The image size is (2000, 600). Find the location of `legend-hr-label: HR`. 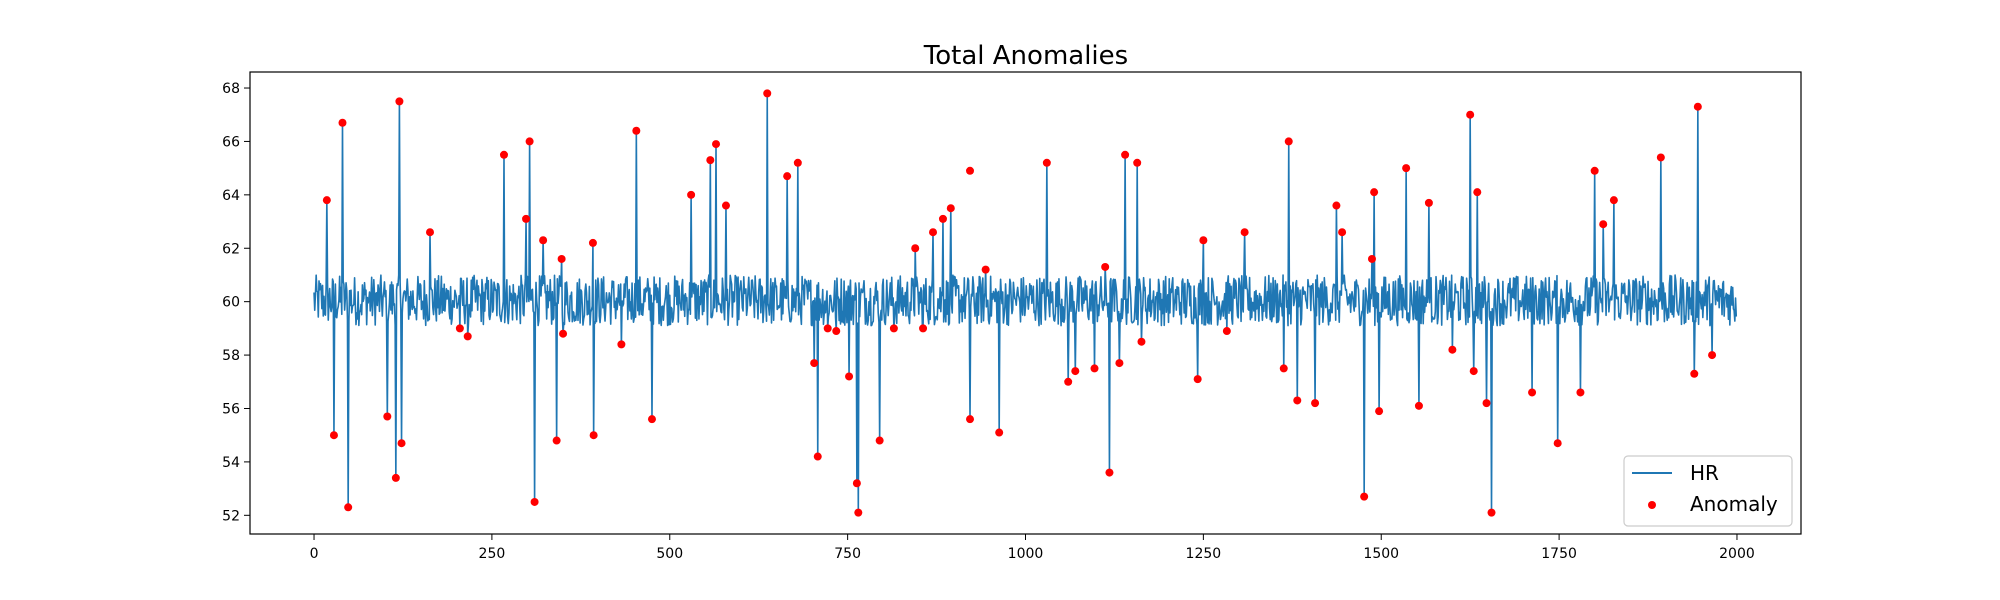

legend-hr-label: HR is located at coordinates (1704, 473).